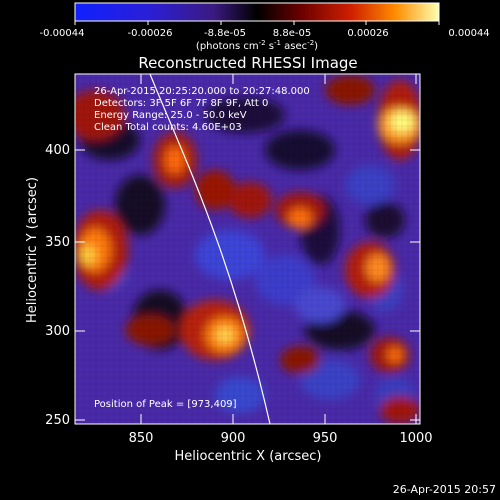 The height and width of the screenshot is (500, 500). I want to click on colorbar-units: (photons cm-2 s-1 asec-2), so click(257, 45).